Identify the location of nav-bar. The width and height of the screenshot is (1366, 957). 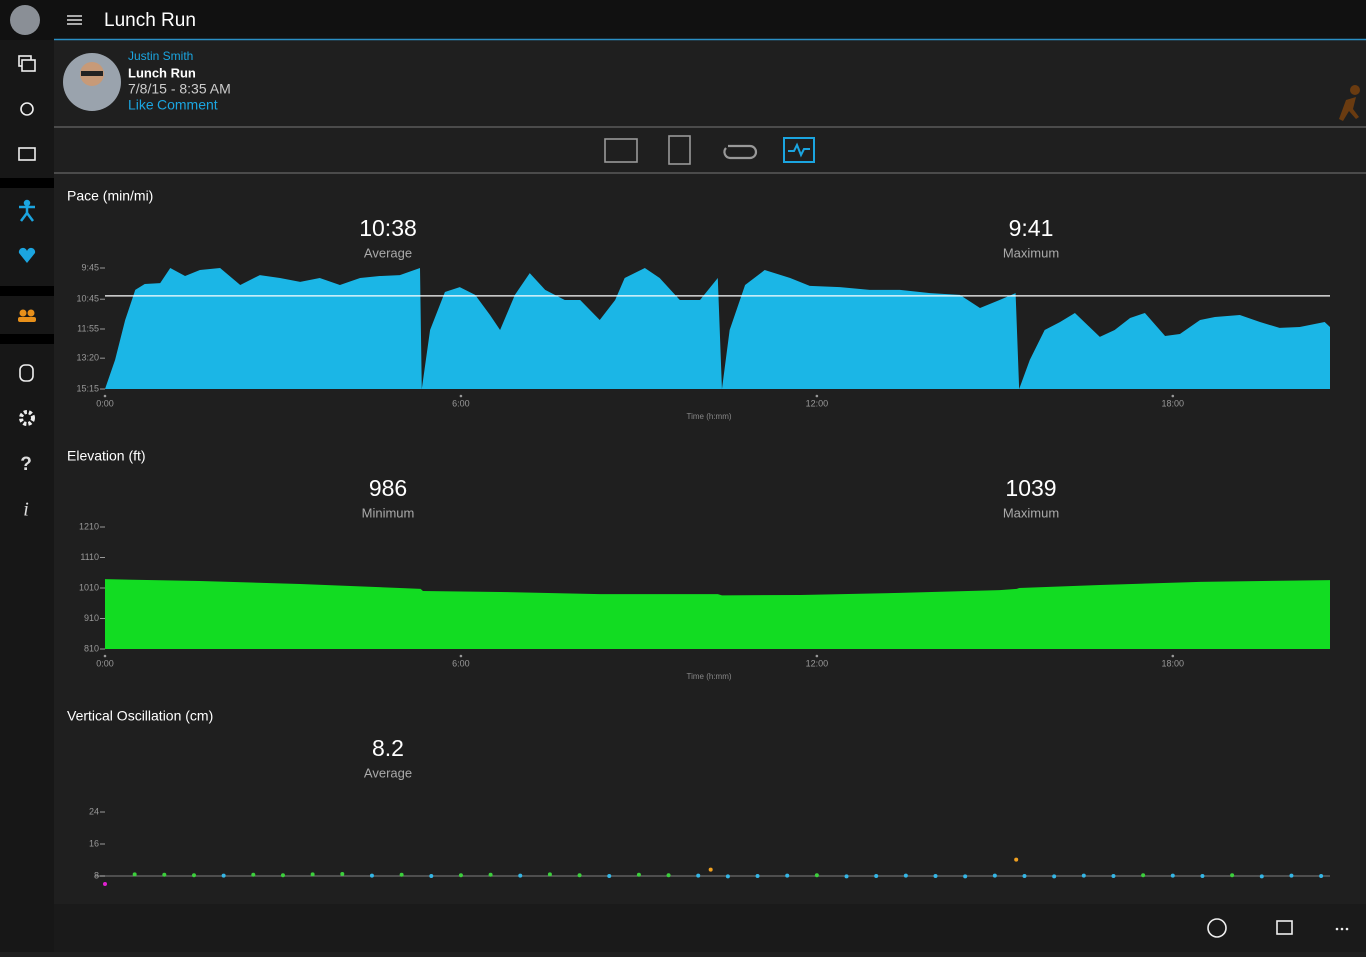
(27, 496).